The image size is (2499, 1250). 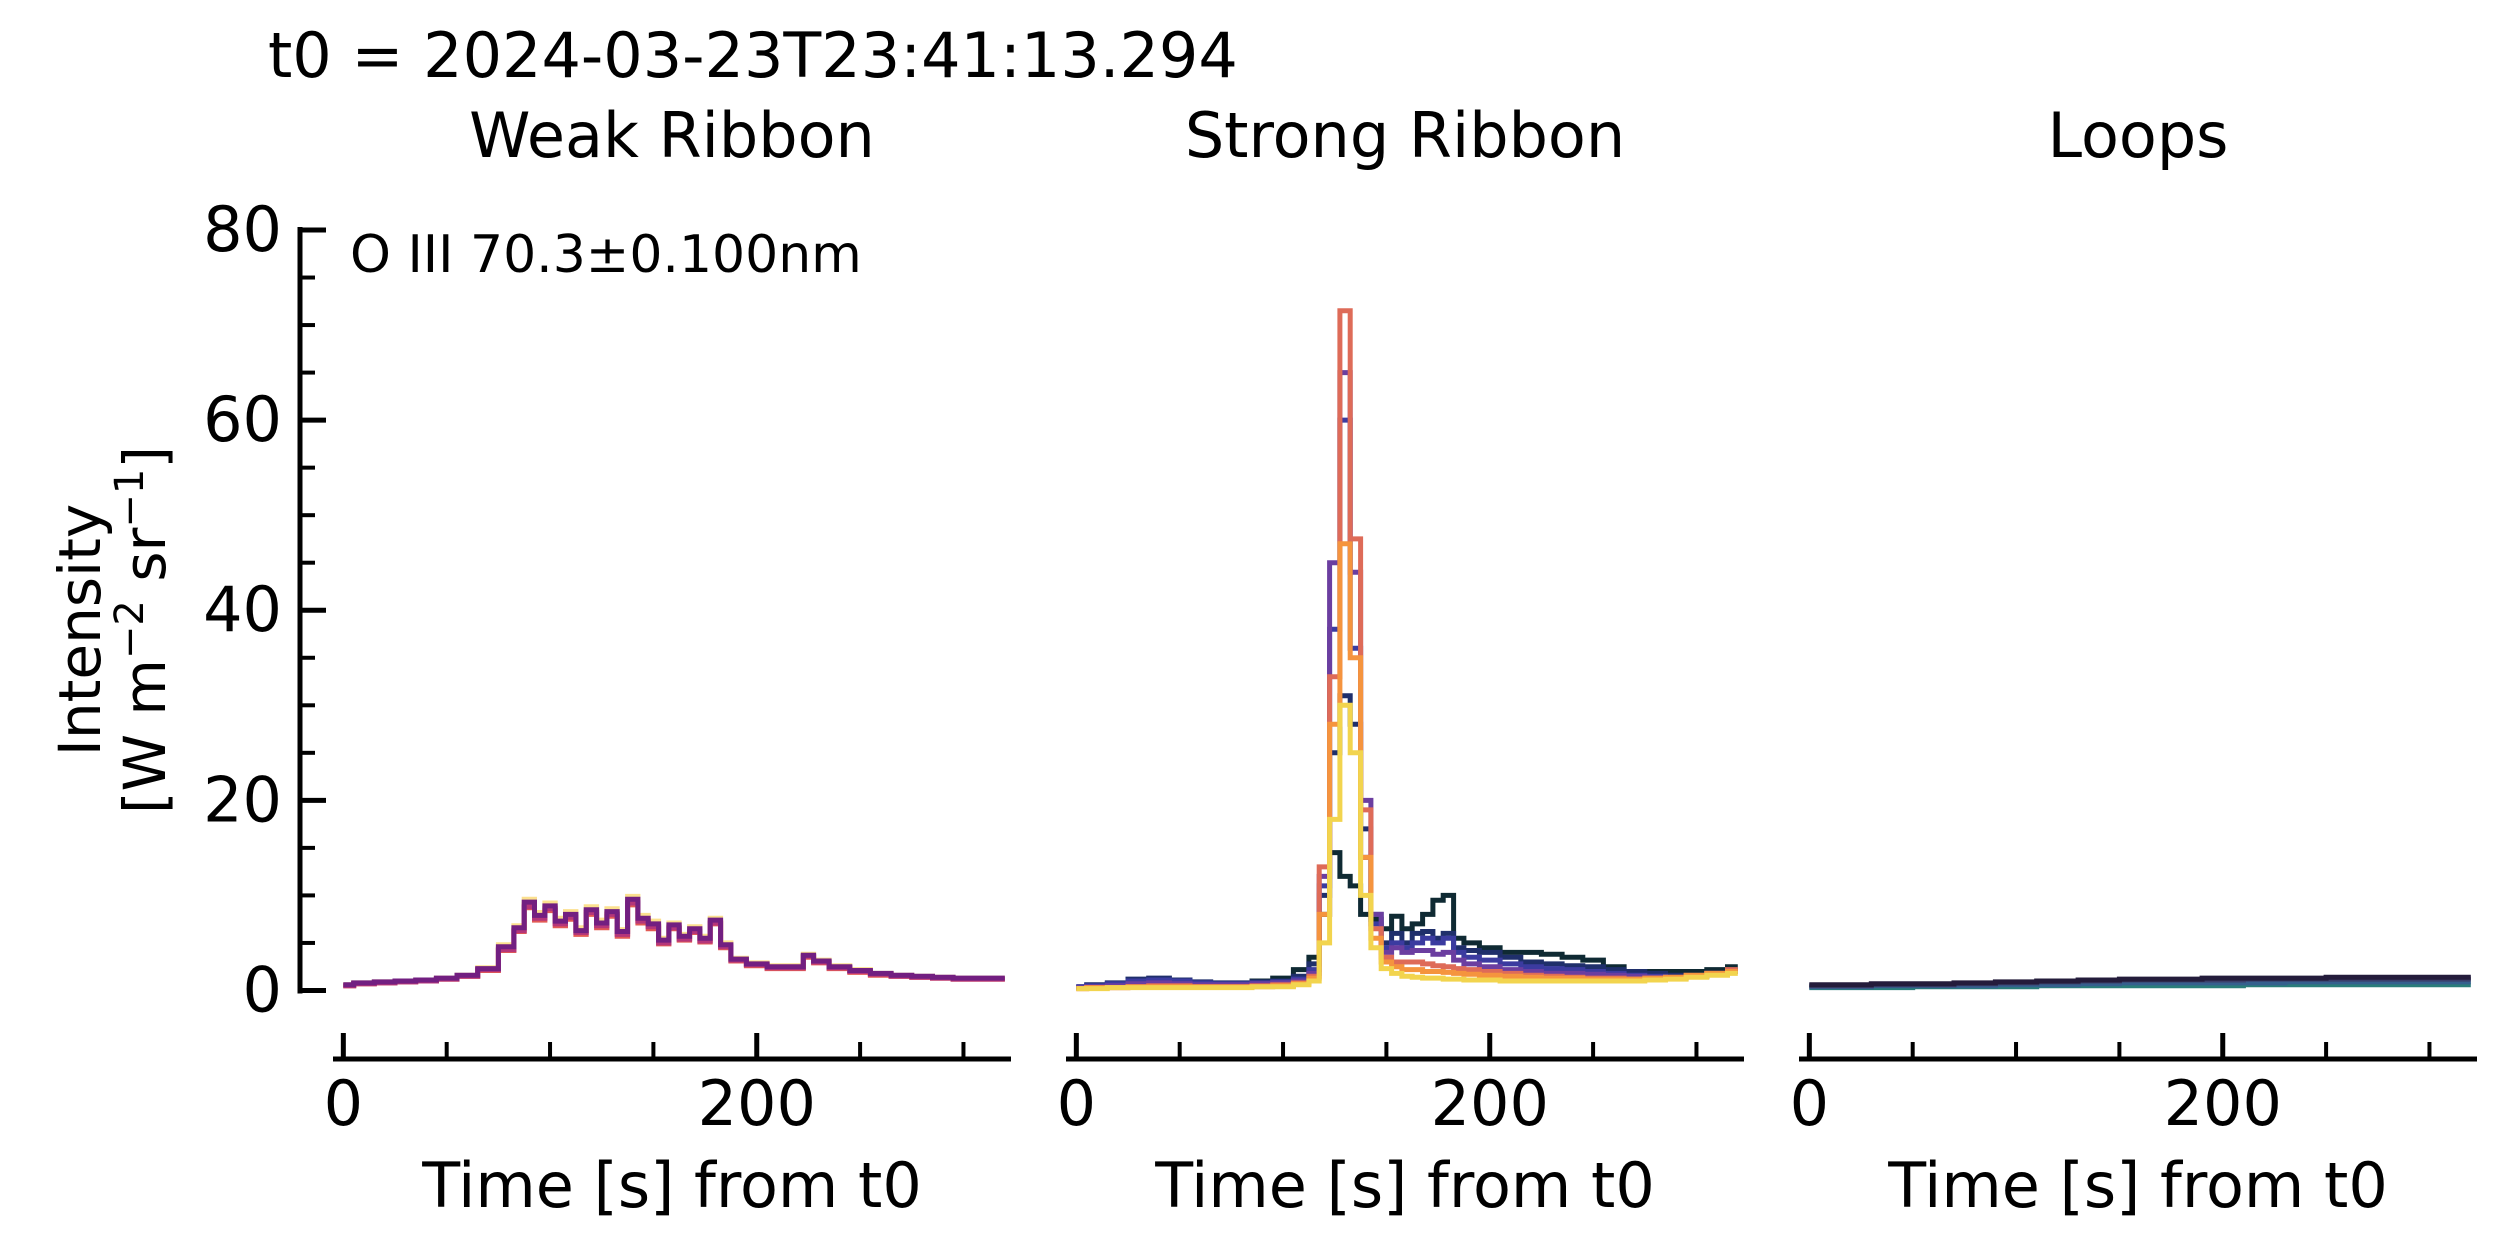 I want to click on y-tick-label: 20, so click(x=242, y=799).